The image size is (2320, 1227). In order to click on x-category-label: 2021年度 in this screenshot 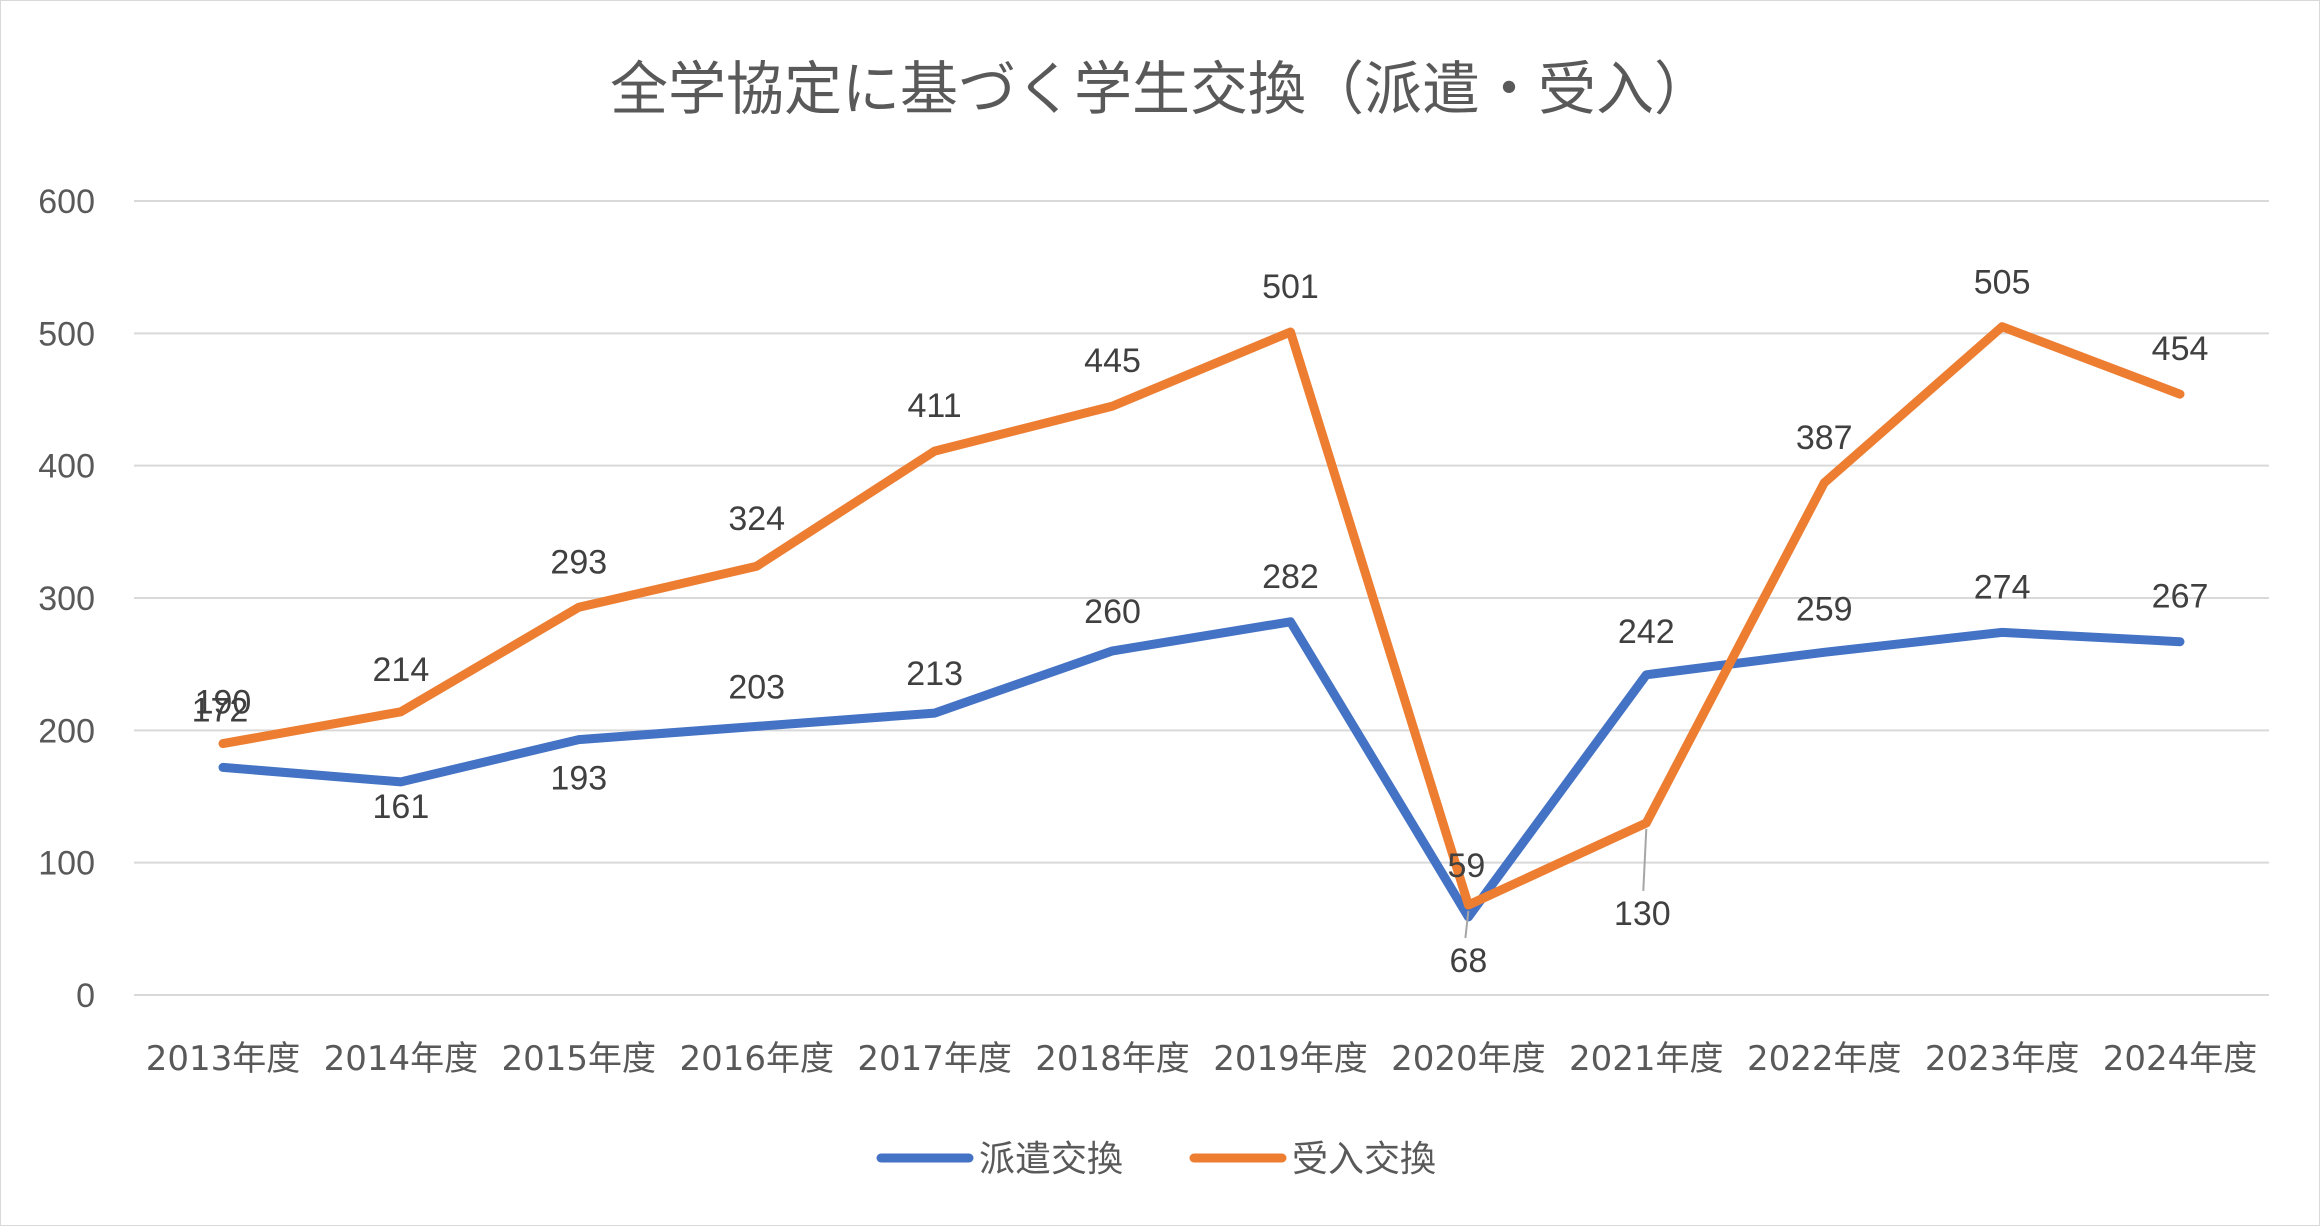, I will do `click(1646, 1059)`.